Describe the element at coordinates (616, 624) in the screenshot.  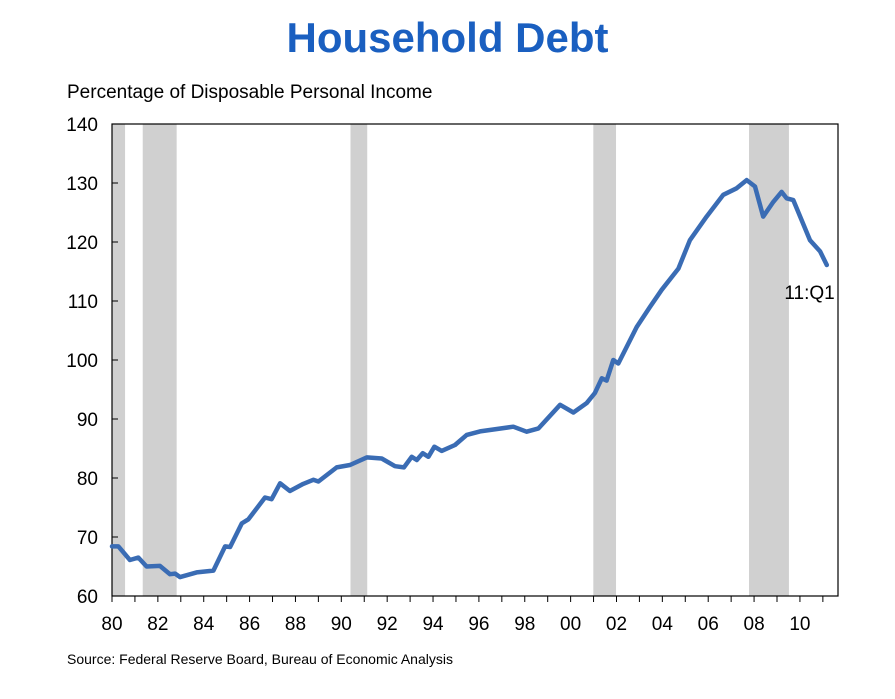
I see `x-tick-label: 02` at that location.